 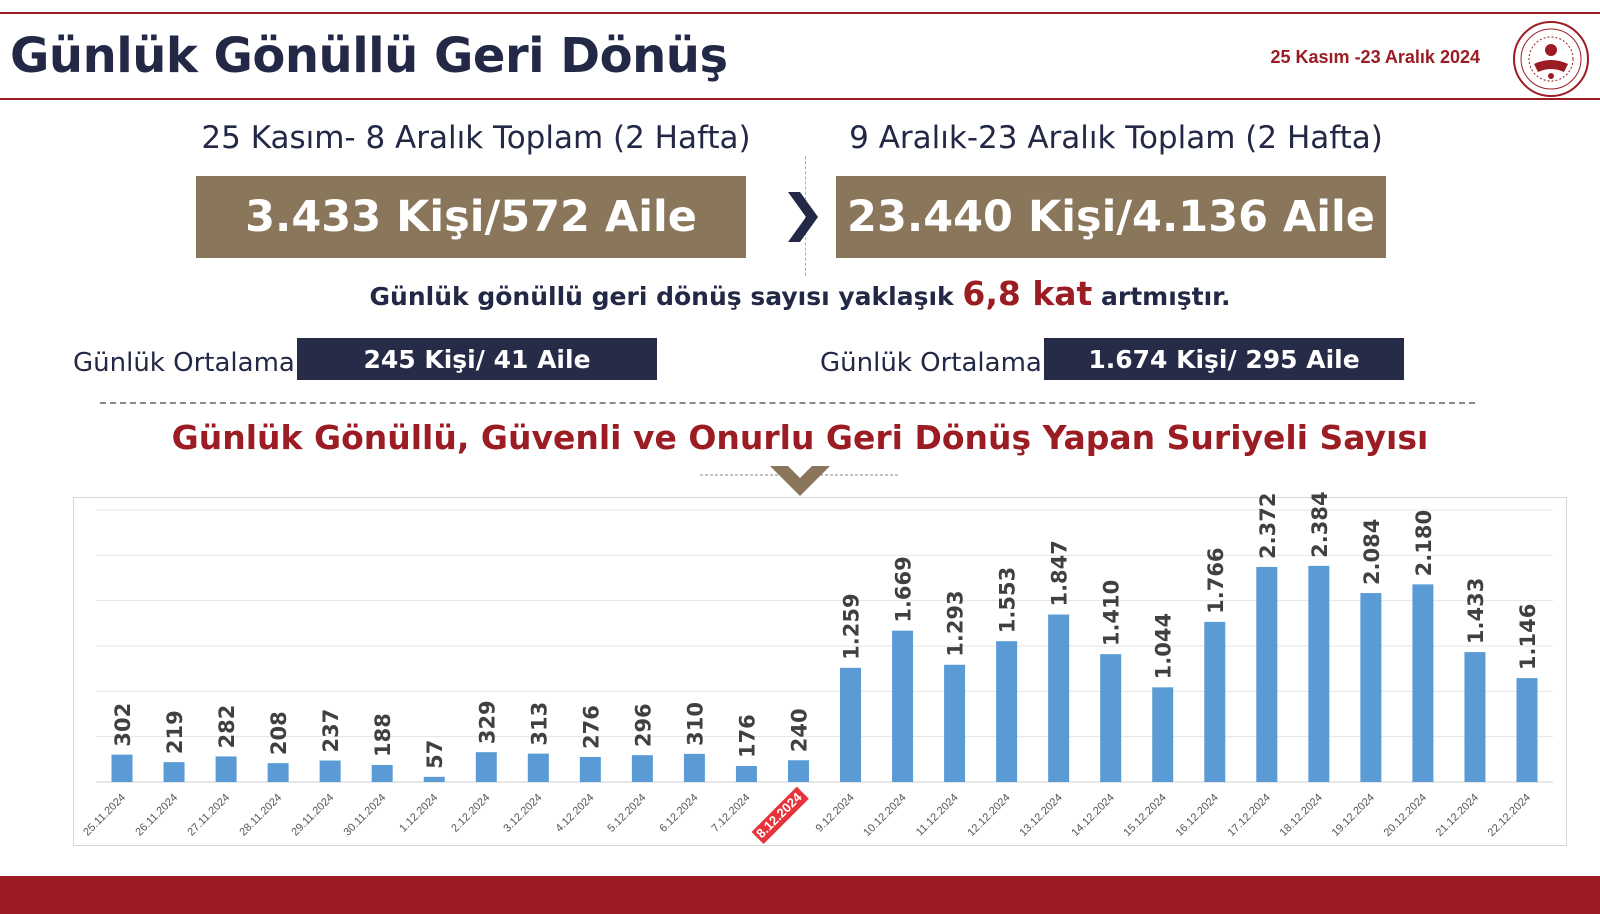 What do you see at coordinates (369, 56) in the screenshot?
I see `page-title: Günlük Gönüllü Geri Dönüş` at bounding box center [369, 56].